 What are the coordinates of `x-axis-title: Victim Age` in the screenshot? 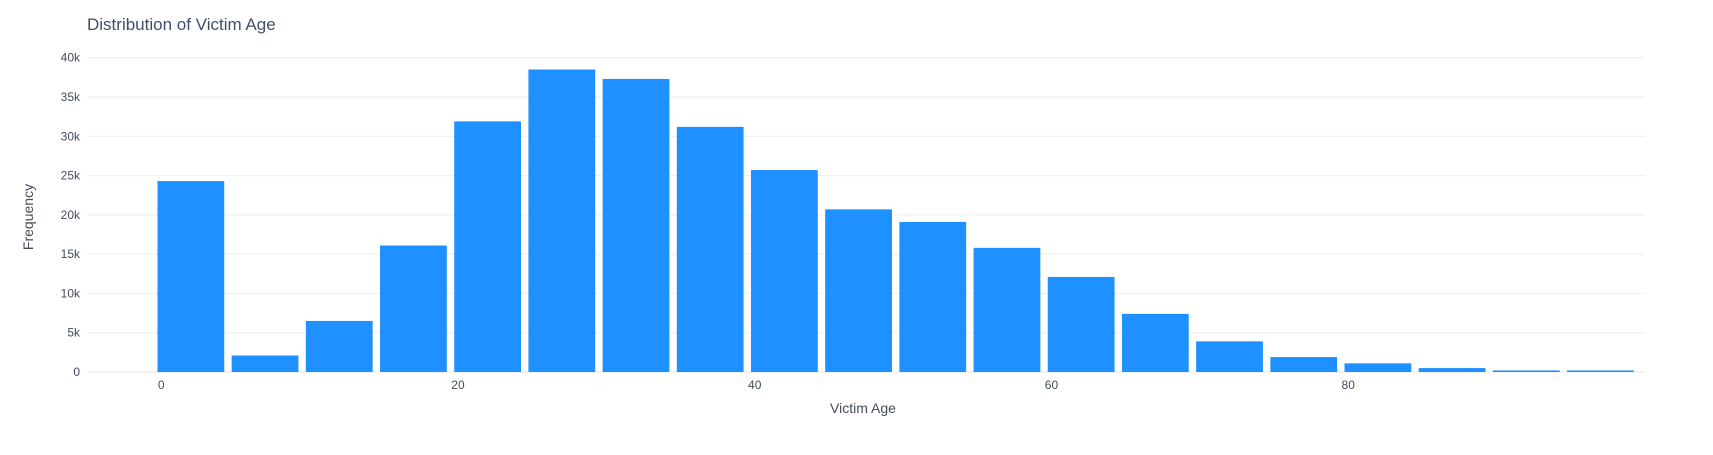 It's located at (863, 408).